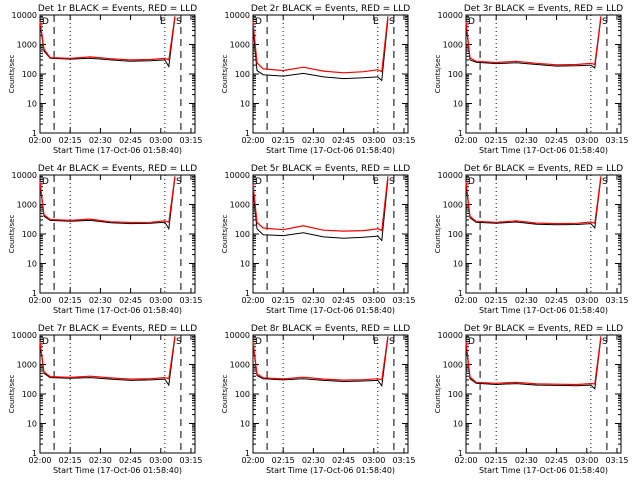 The image size is (640, 480). I want to click on panel-title: Det 5r BLACK = Events, RED = LLD, so click(330, 169).